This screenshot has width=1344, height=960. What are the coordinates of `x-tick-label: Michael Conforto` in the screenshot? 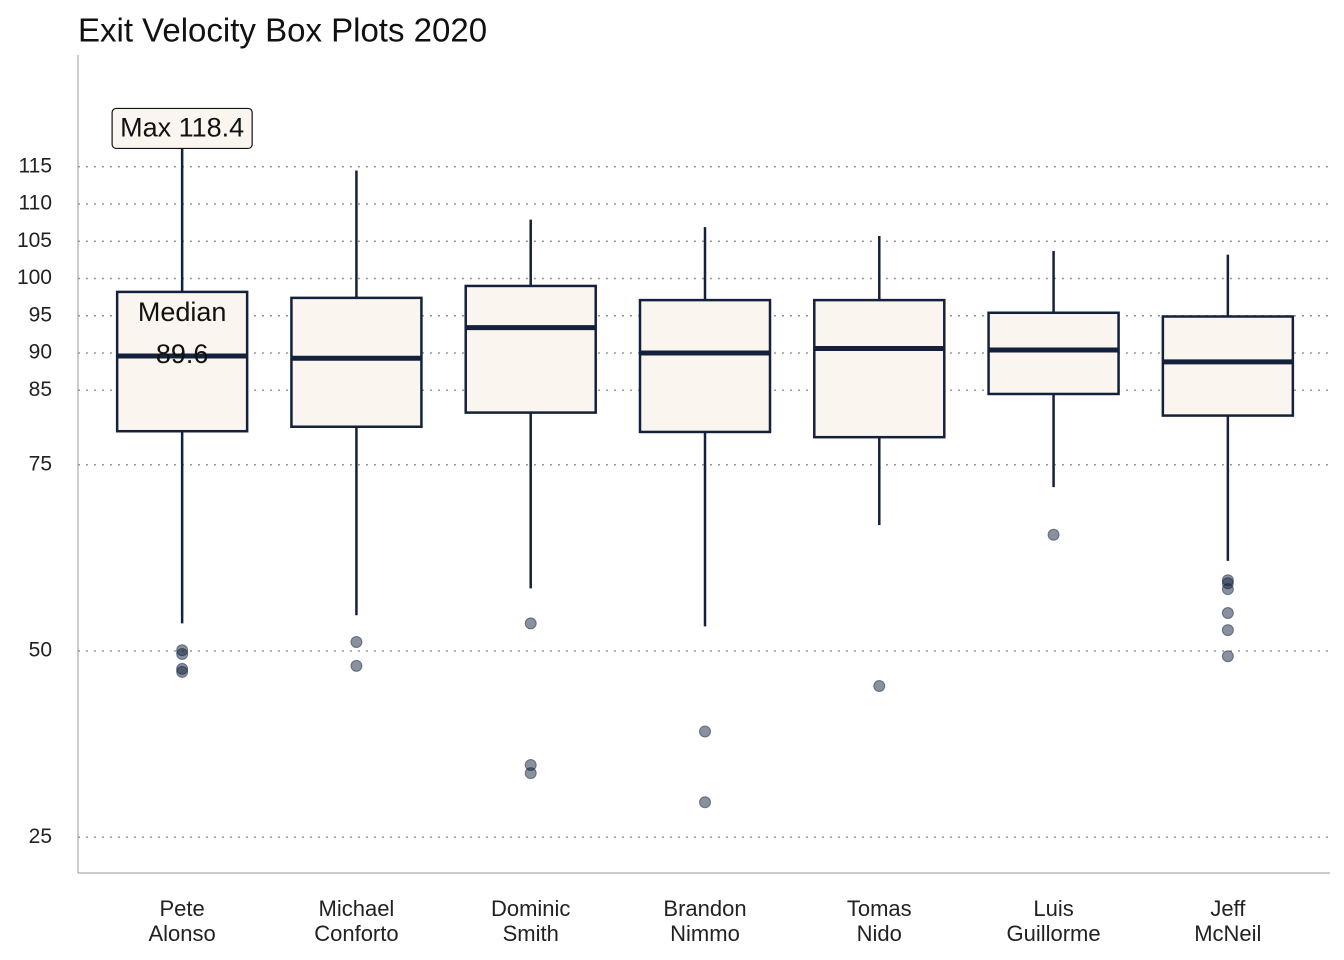 It's located at (356, 921).